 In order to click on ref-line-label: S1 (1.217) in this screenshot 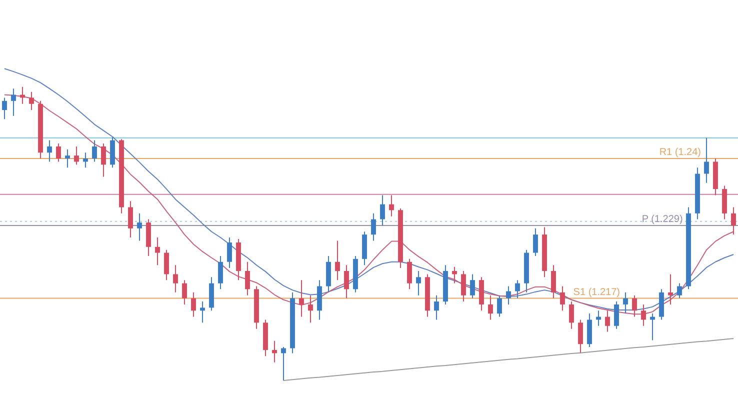, I will do `click(596, 292)`.